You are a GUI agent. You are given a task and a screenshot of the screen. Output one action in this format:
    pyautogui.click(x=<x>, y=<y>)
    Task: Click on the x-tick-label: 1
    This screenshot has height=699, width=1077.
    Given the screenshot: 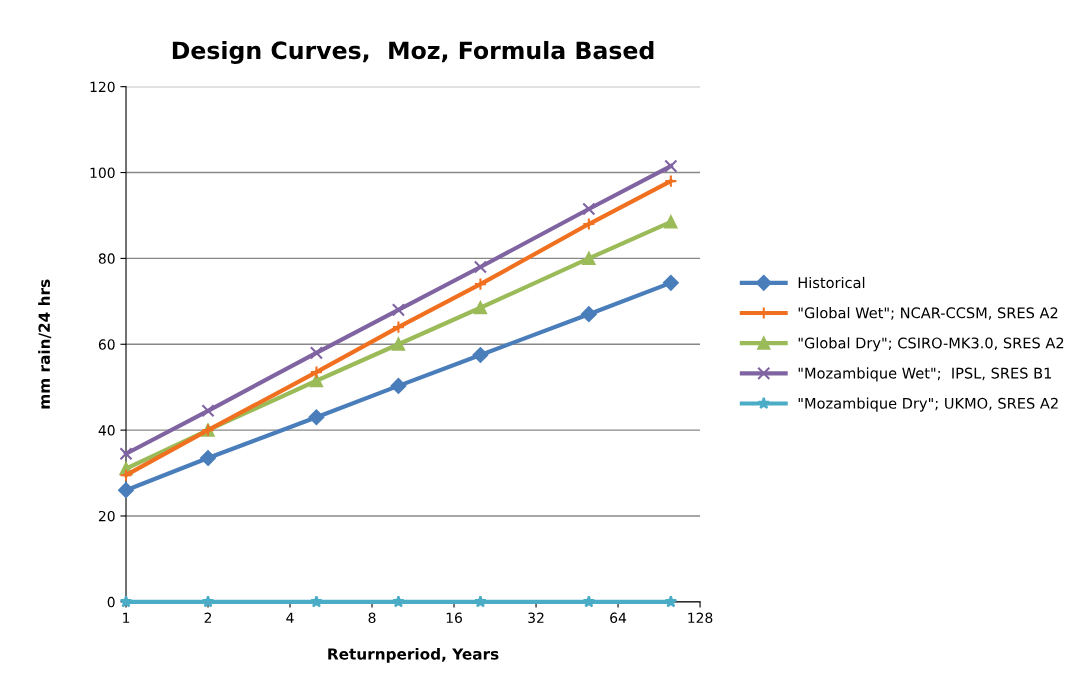 What is the action you would take?
    pyautogui.click(x=126, y=617)
    